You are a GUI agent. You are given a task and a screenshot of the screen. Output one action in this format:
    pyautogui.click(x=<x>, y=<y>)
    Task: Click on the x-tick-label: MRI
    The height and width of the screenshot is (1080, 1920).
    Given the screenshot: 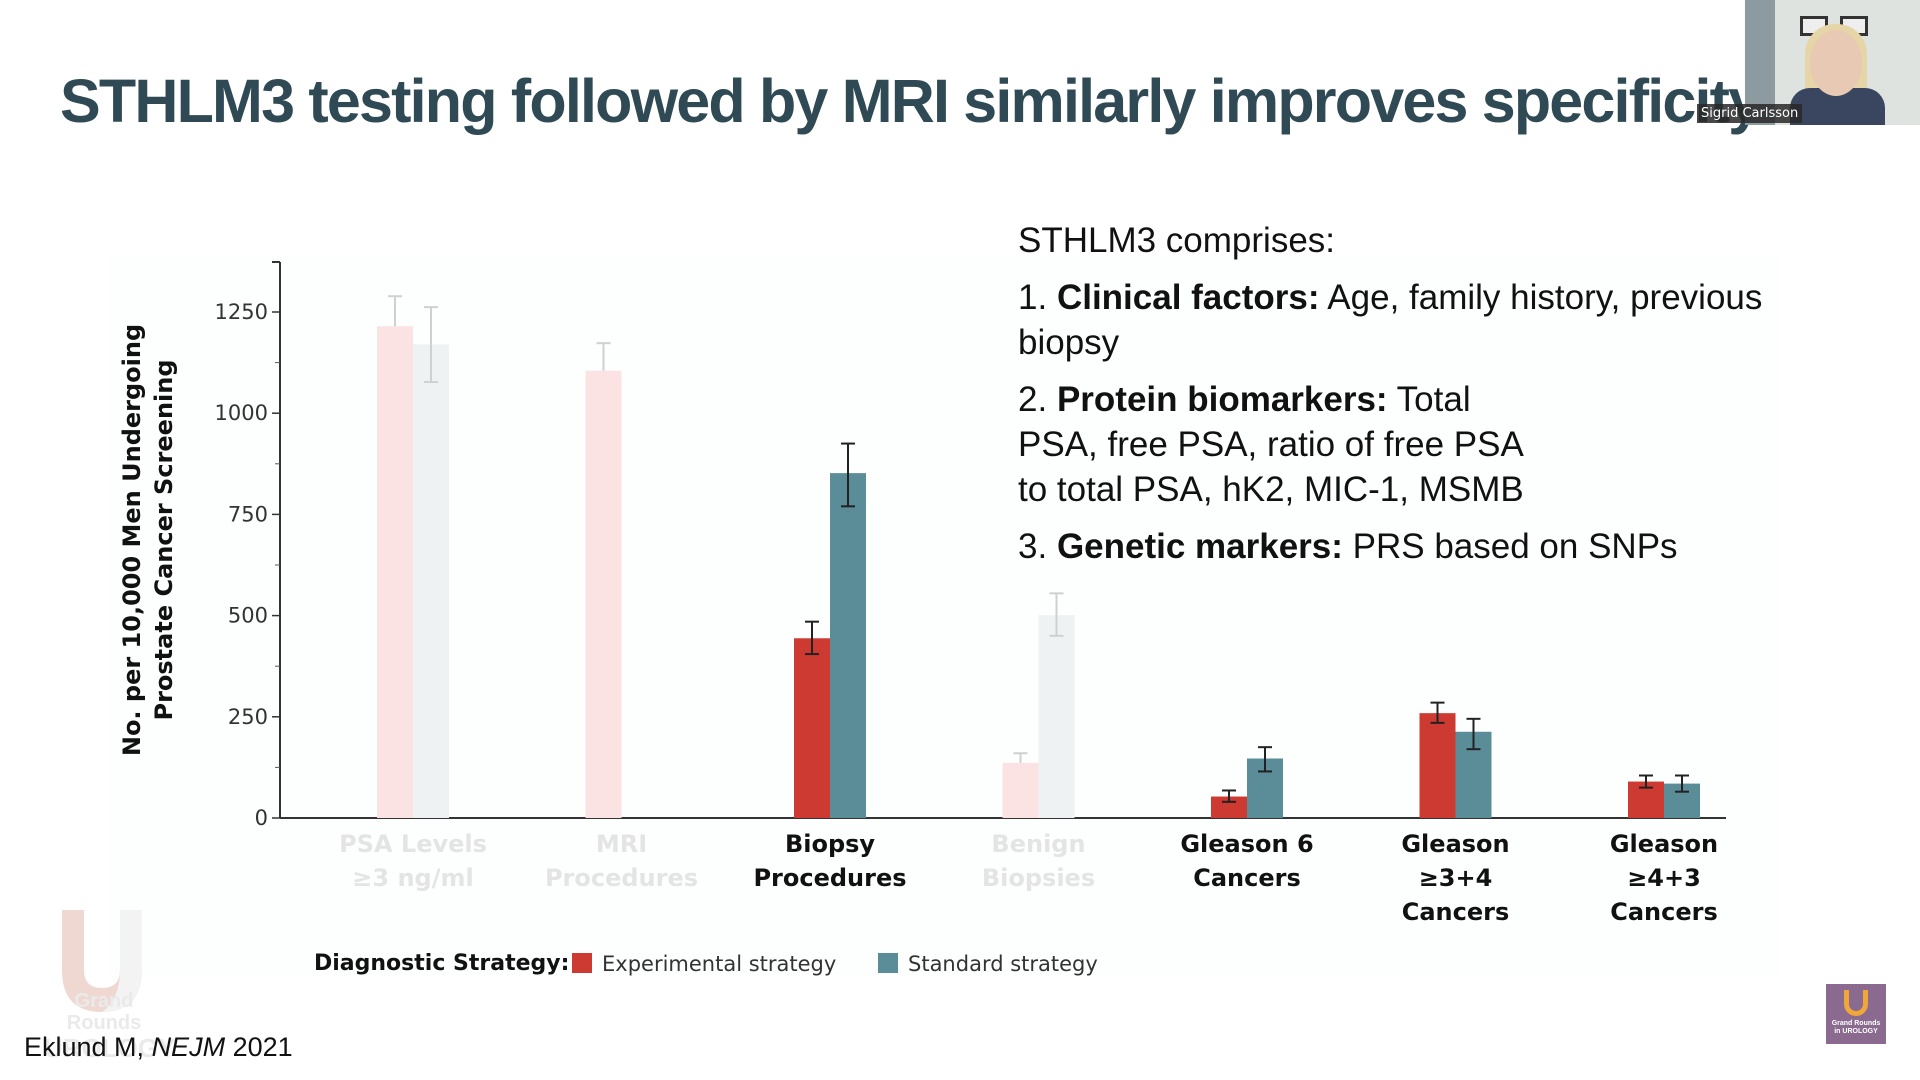 What is the action you would take?
    pyautogui.click(x=621, y=844)
    